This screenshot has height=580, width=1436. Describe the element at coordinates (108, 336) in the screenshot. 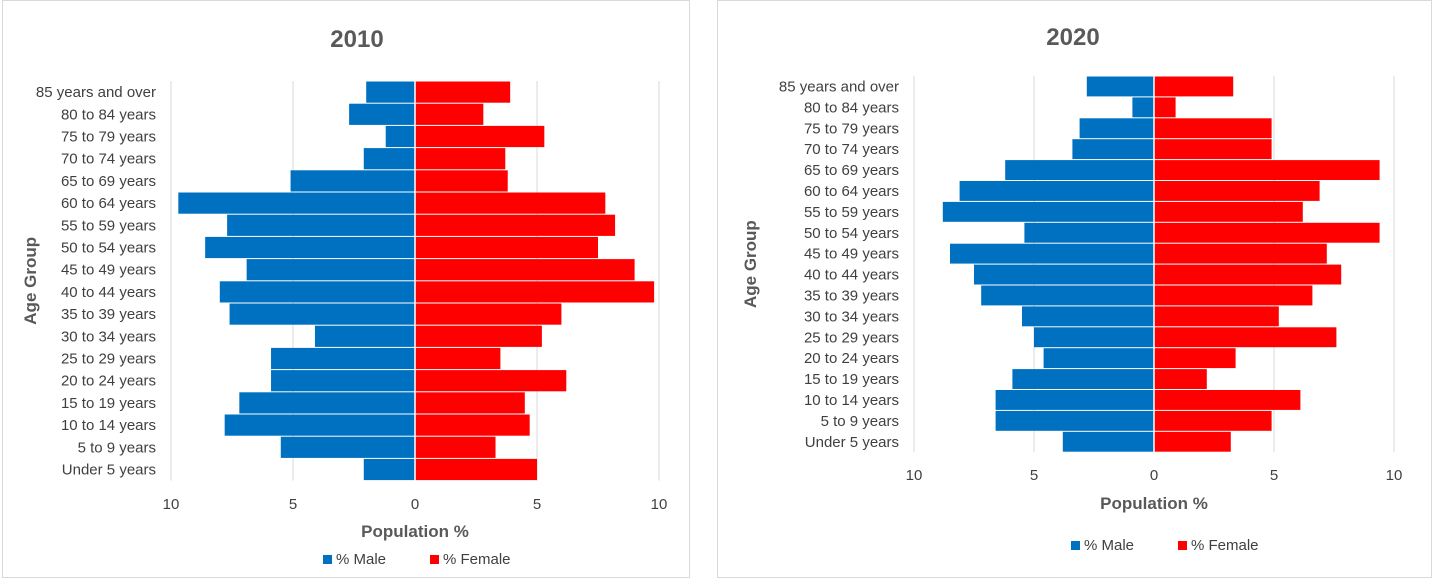

I see `category-label: 30 to 34 years` at that location.